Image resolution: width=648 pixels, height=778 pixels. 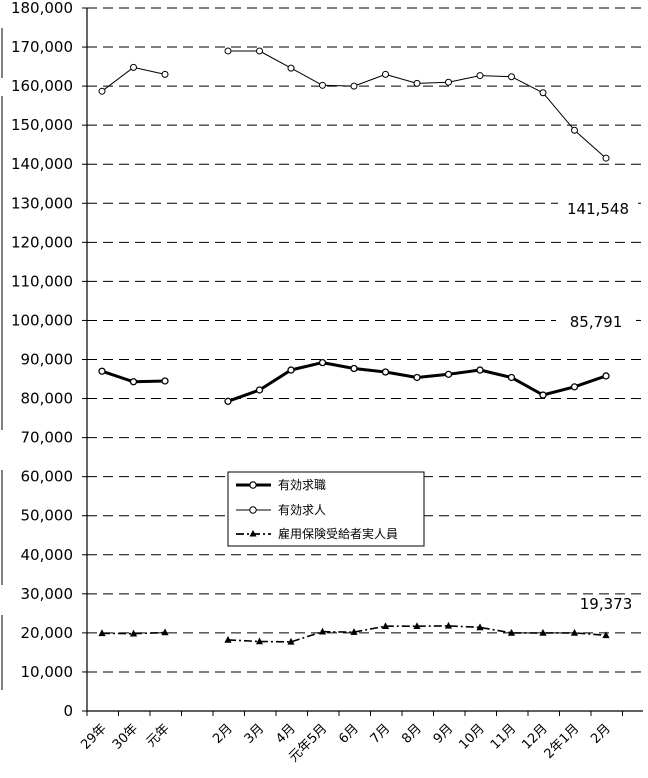 I want to click on data-label: 19,373, so click(x=606, y=604).